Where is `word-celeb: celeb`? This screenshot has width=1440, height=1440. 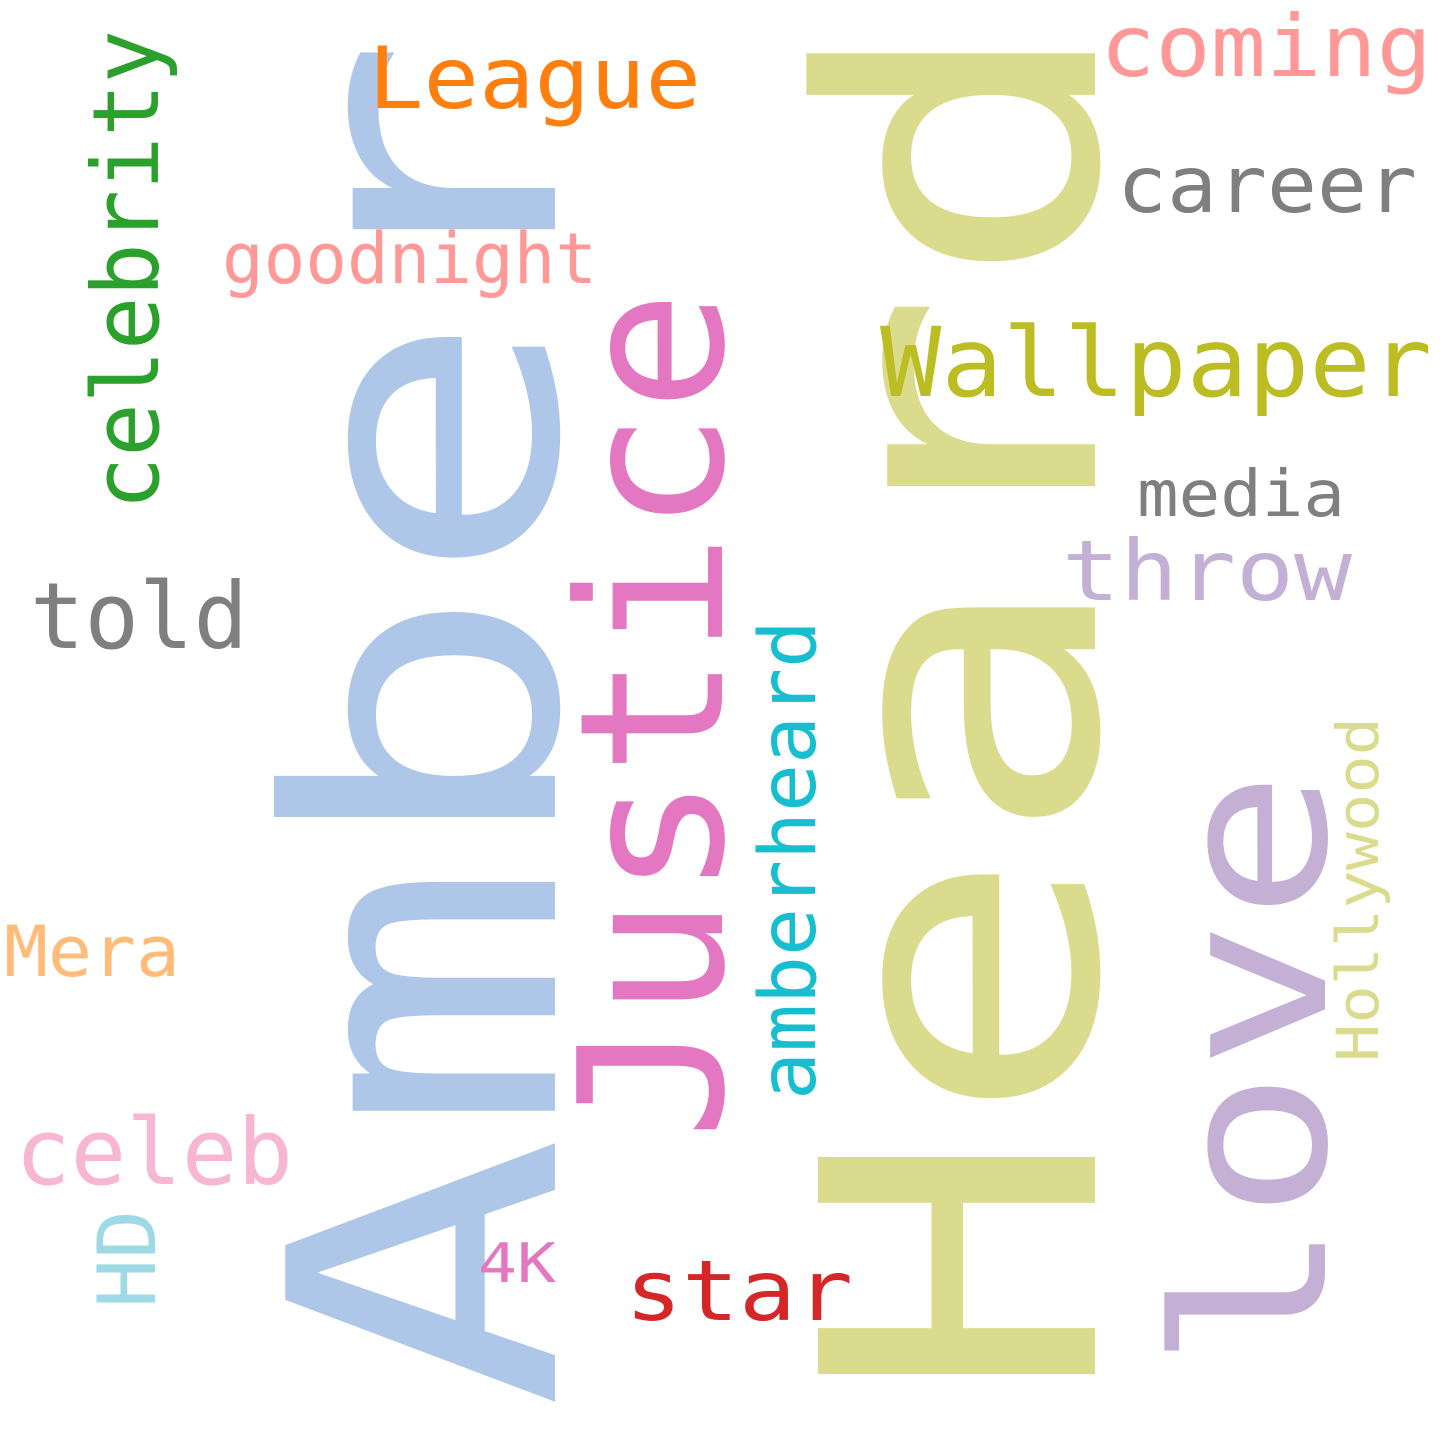 word-celeb: celeb is located at coordinates (154, 1152).